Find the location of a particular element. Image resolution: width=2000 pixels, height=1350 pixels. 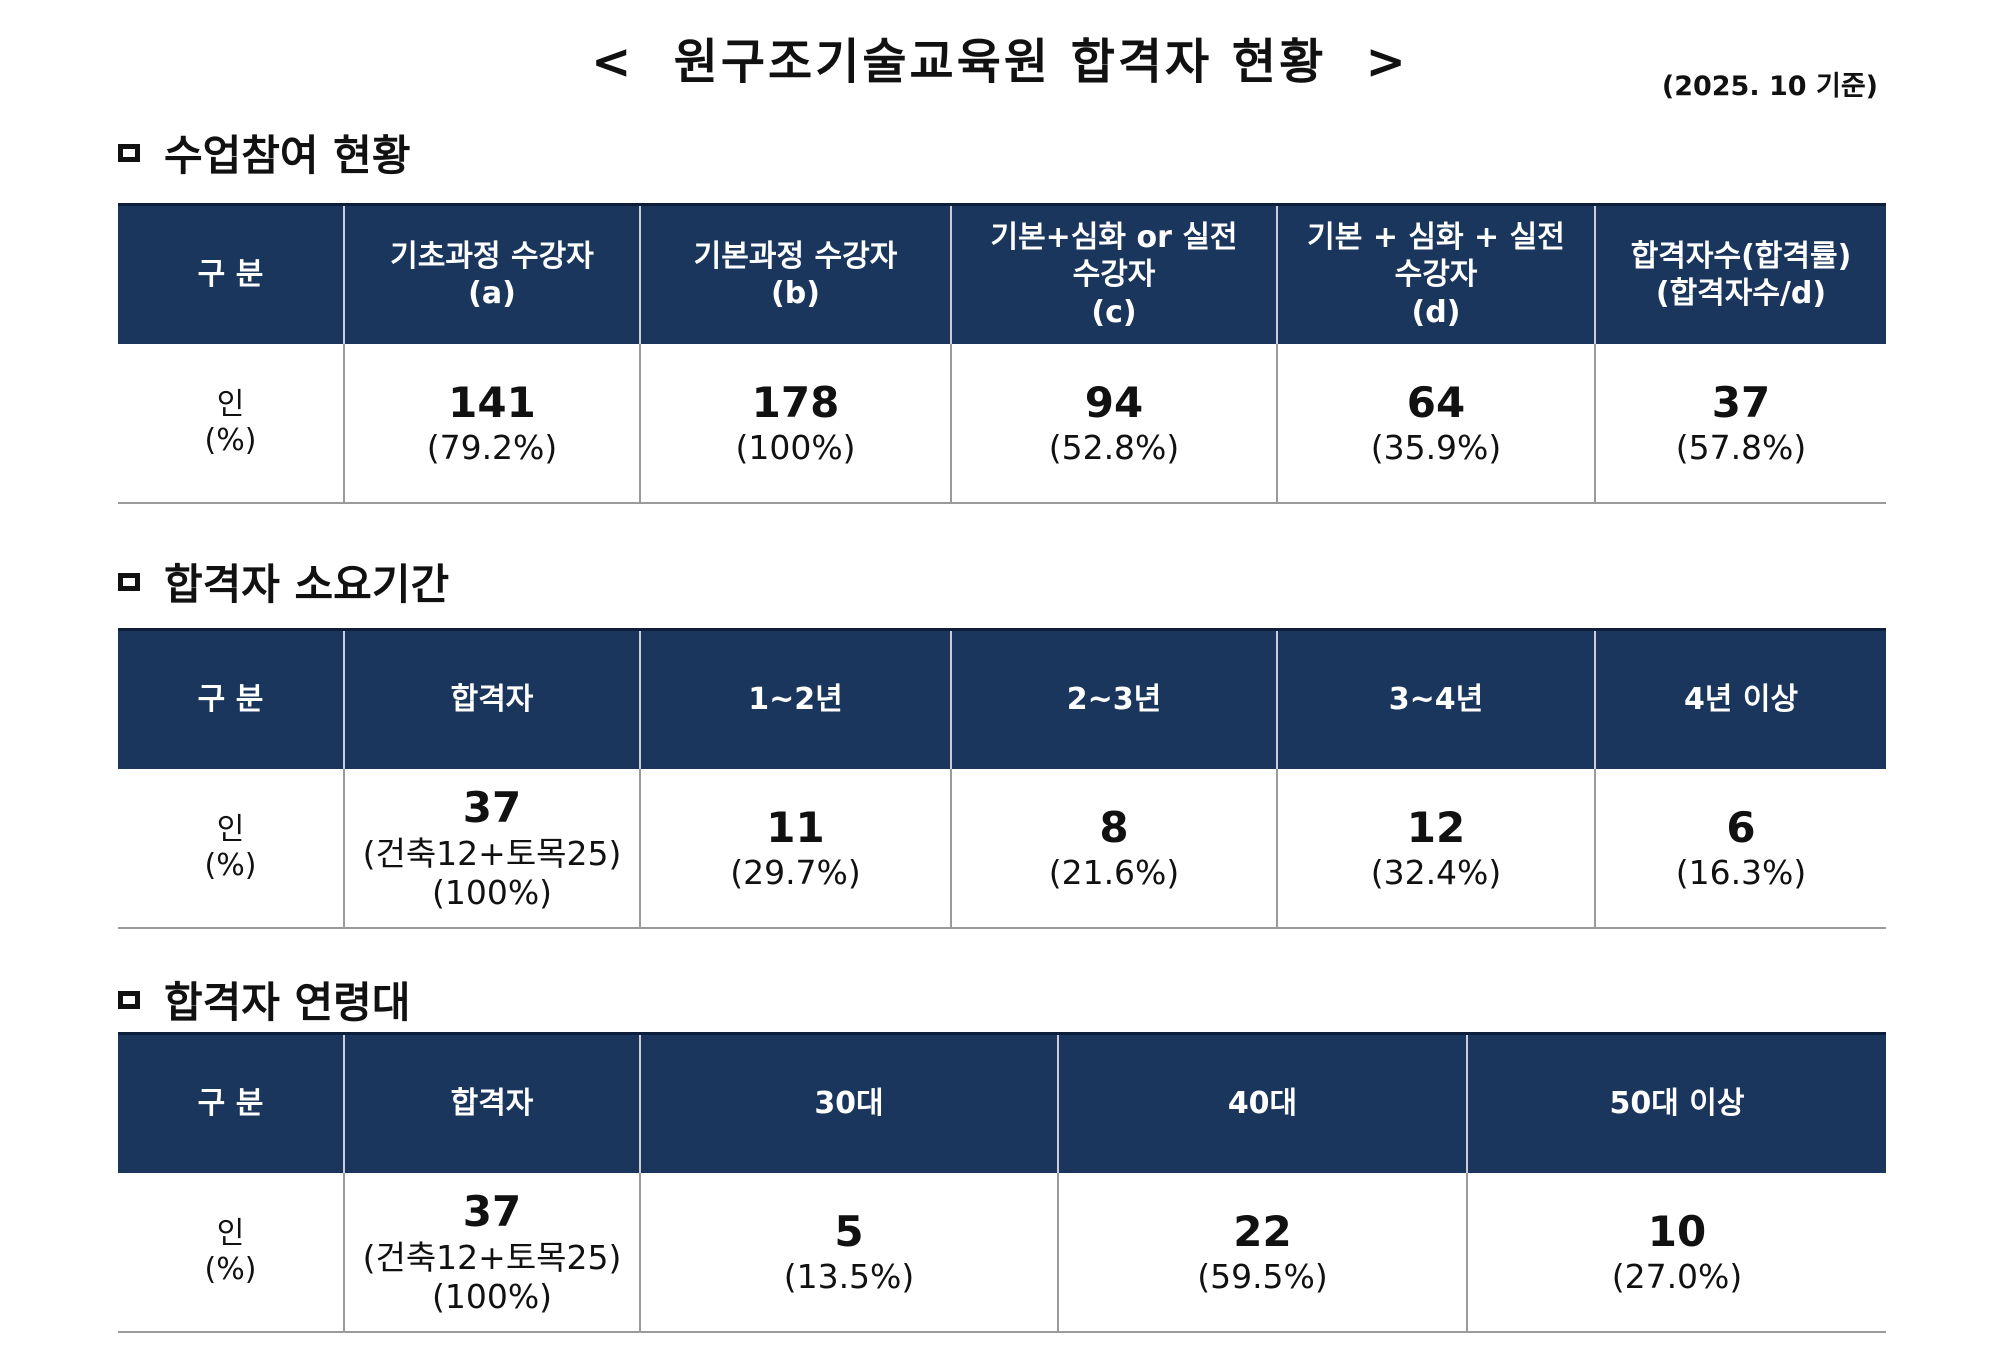

cell-line: 12 is located at coordinates (1436, 827).